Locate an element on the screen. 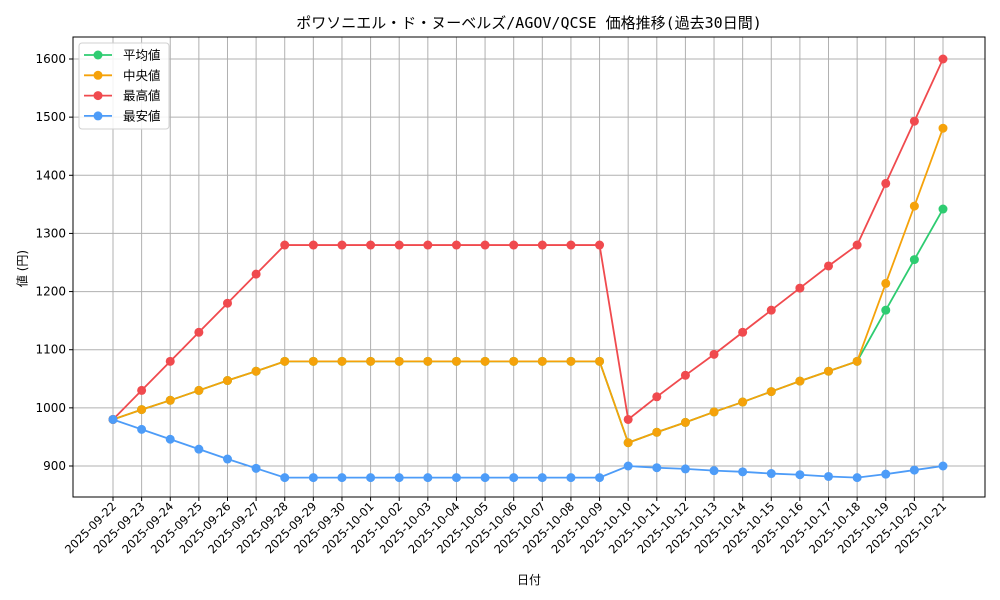  legend-label: 最安値 is located at coordinates (142, 115).